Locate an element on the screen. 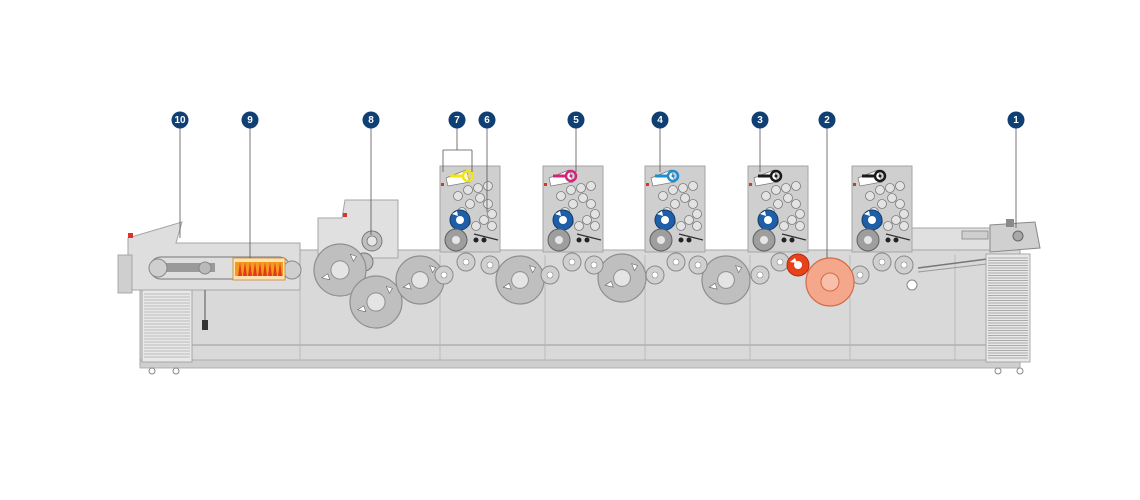  cylinder-row is located at coordinates (613, 286).